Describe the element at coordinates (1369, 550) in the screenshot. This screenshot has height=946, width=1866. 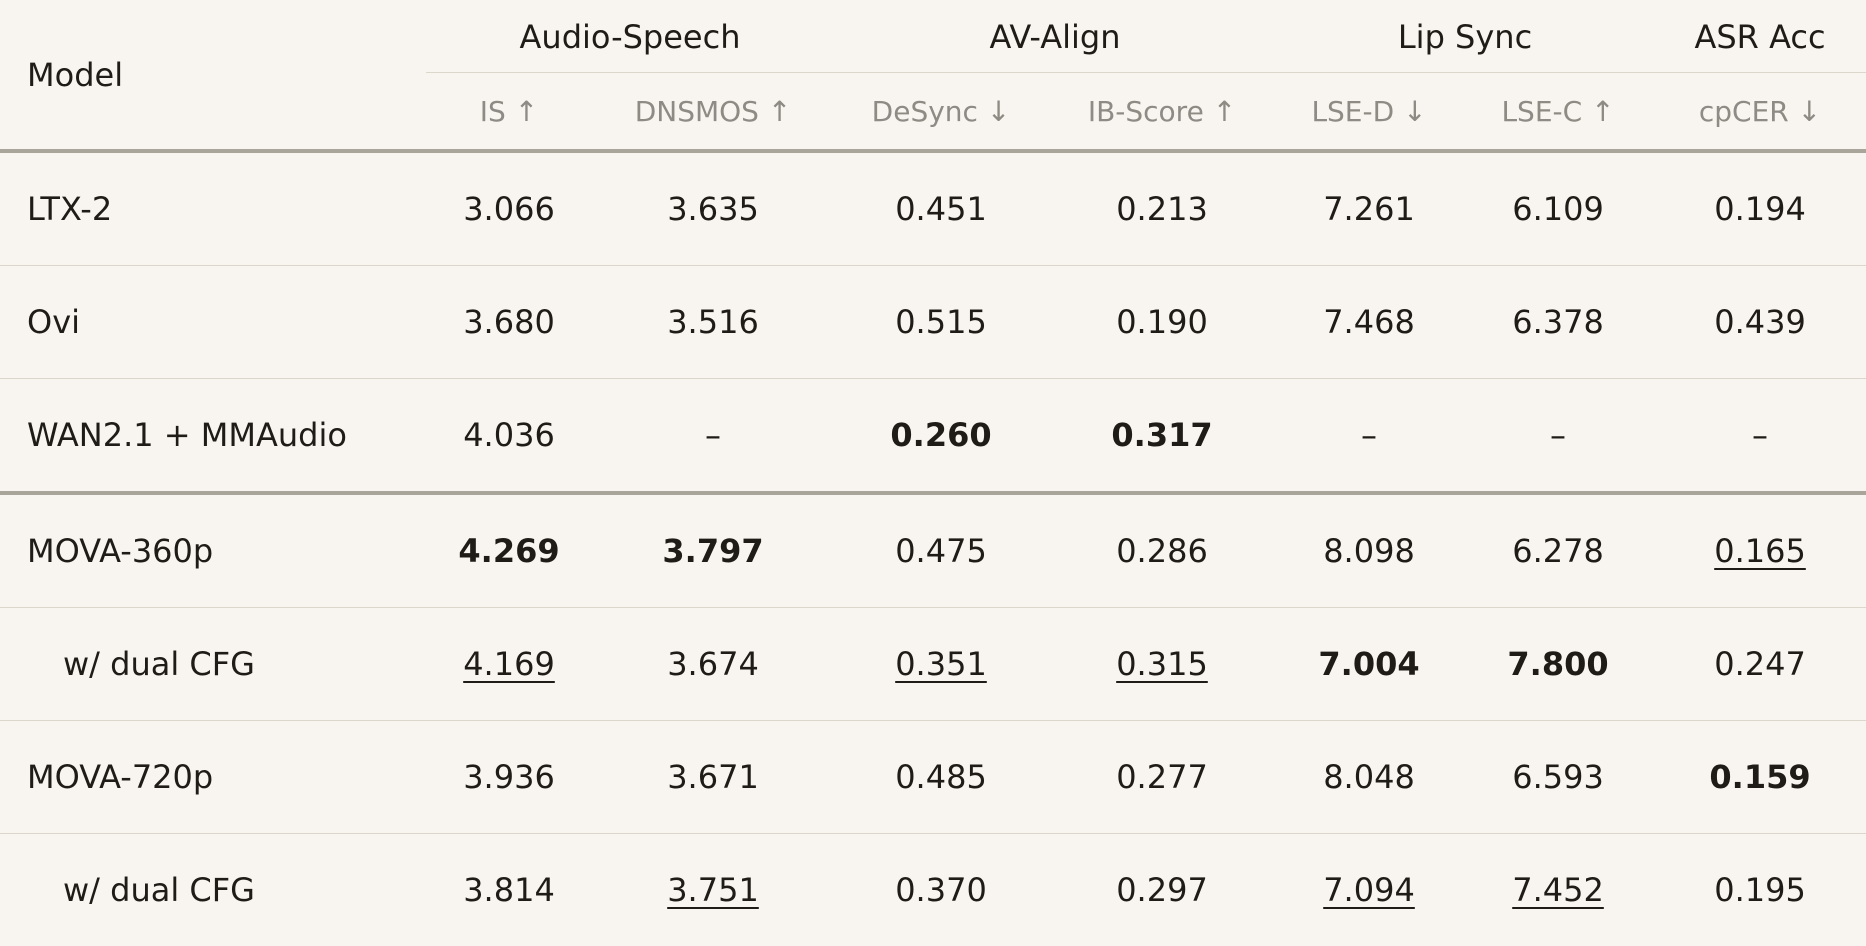
I see `lse-d-cell: 8.098` at that location.